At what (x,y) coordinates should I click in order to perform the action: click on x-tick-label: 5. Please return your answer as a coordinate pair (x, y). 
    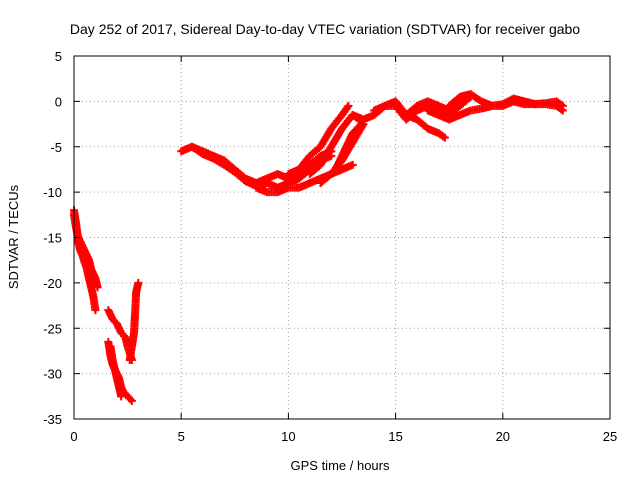
    Looking at the image, I should click on (181, 436).